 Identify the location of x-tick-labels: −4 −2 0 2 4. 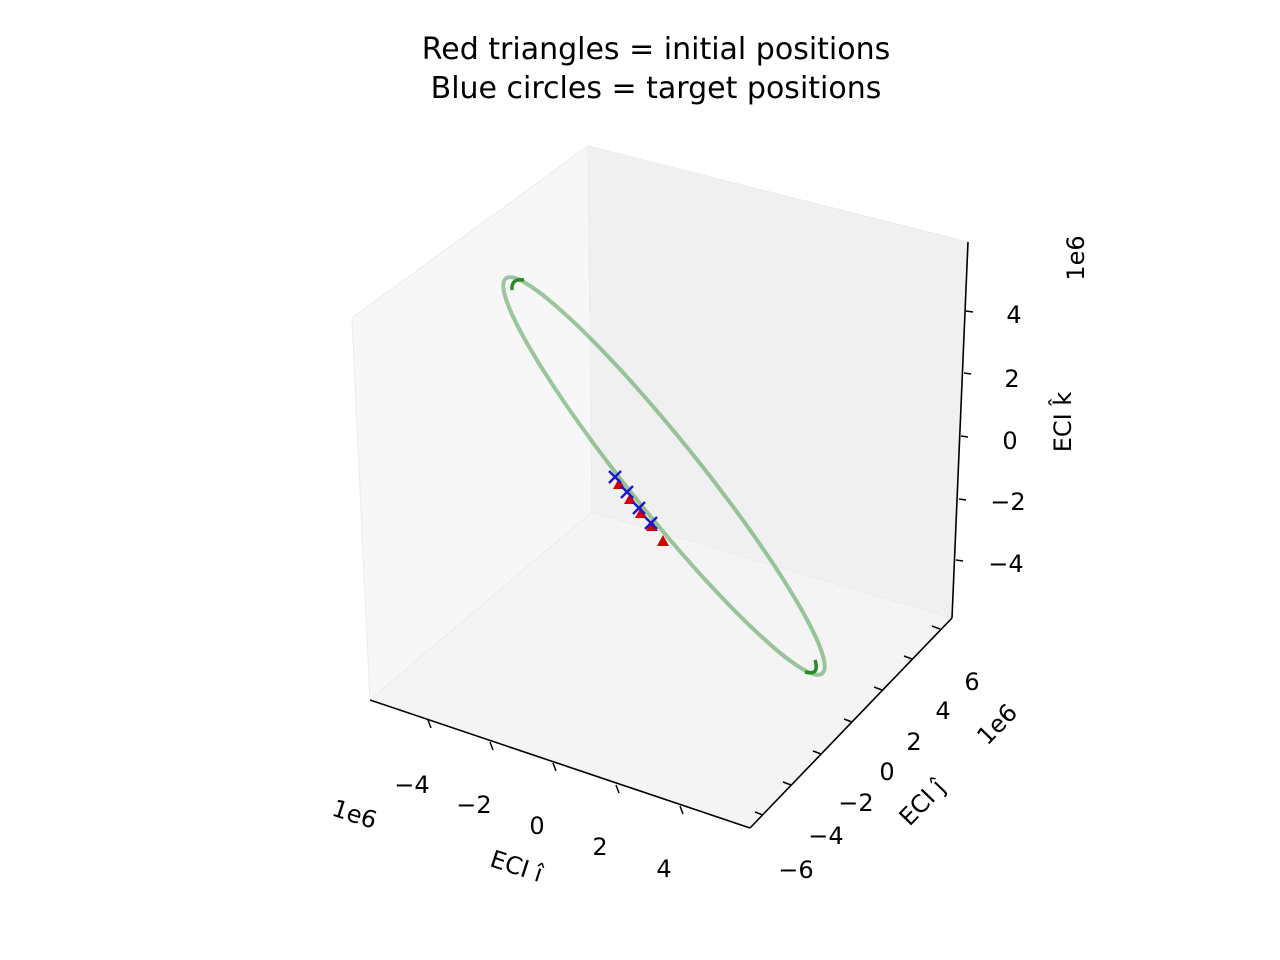
(532, 827).